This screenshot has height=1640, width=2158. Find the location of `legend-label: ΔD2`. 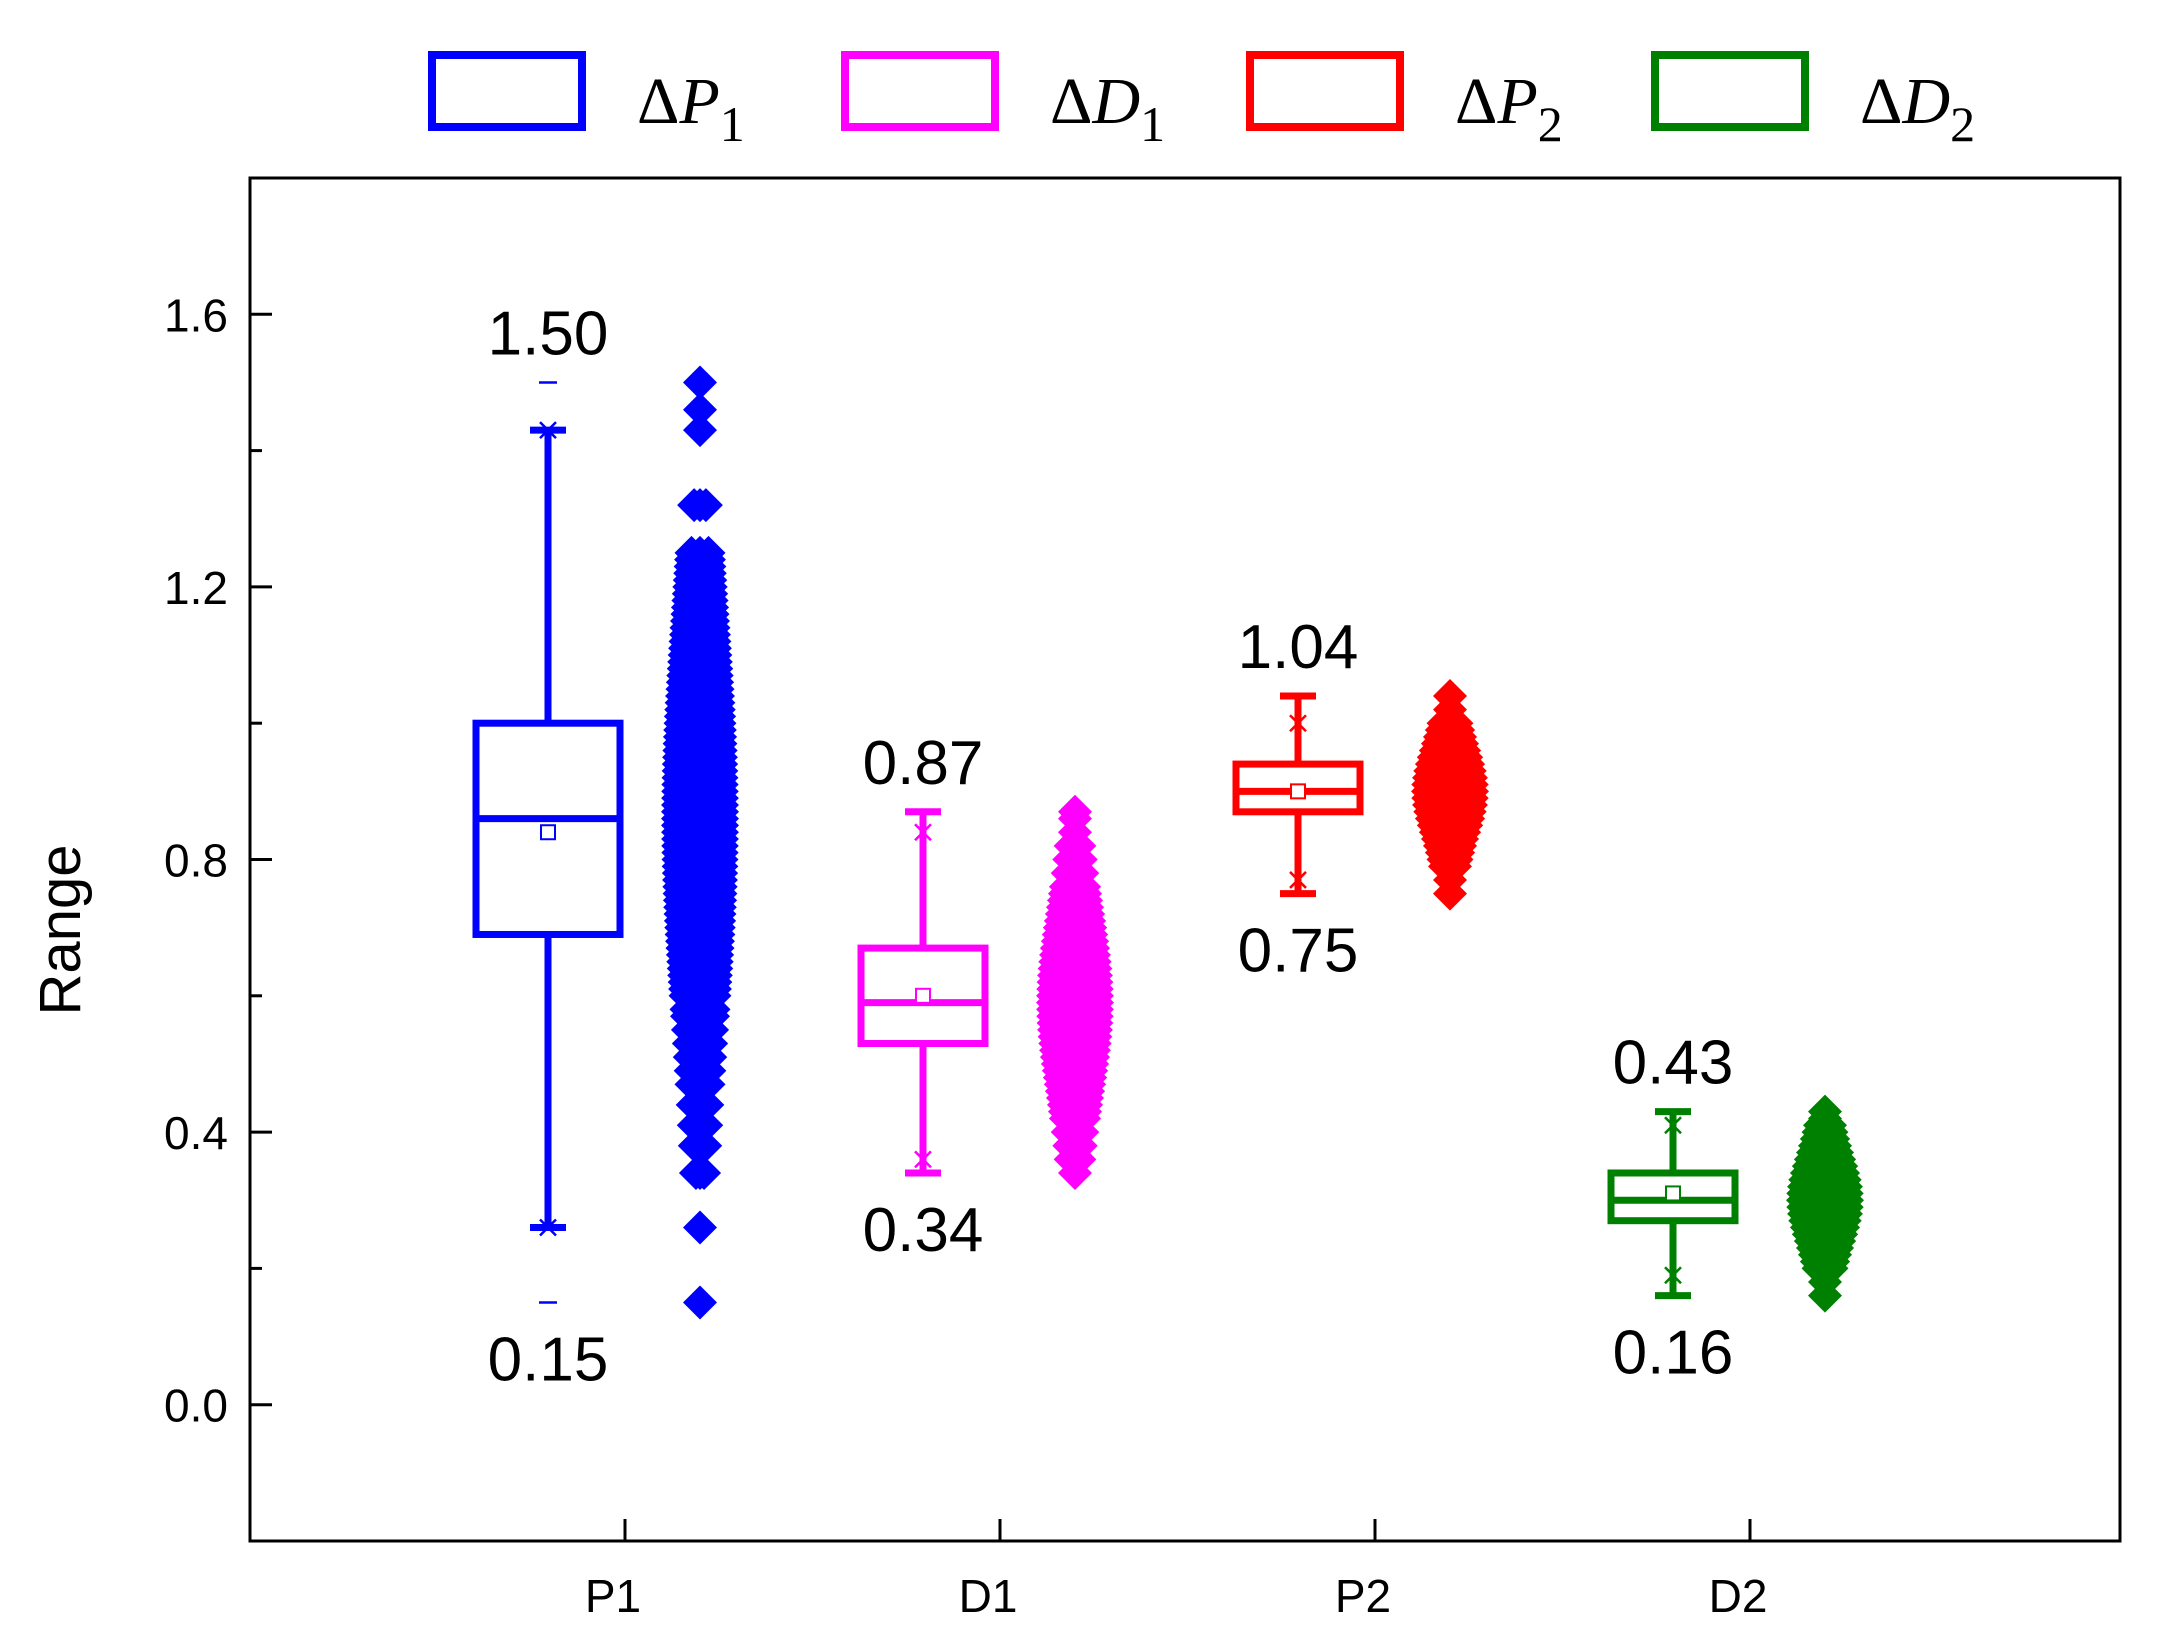

legend-label: ΔD2 is located at coordinates (1917, 108).